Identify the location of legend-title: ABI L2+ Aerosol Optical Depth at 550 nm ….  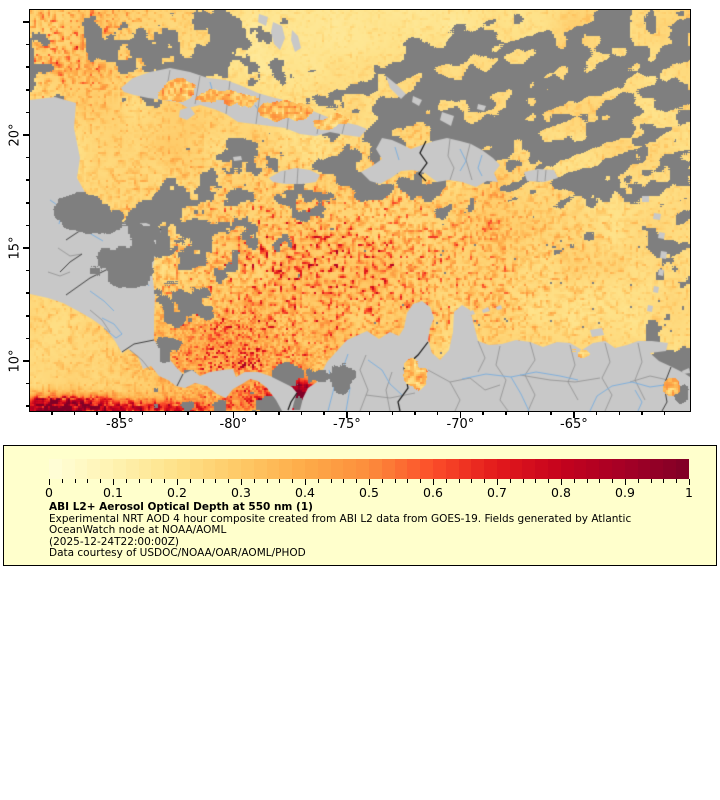
(181, 507).